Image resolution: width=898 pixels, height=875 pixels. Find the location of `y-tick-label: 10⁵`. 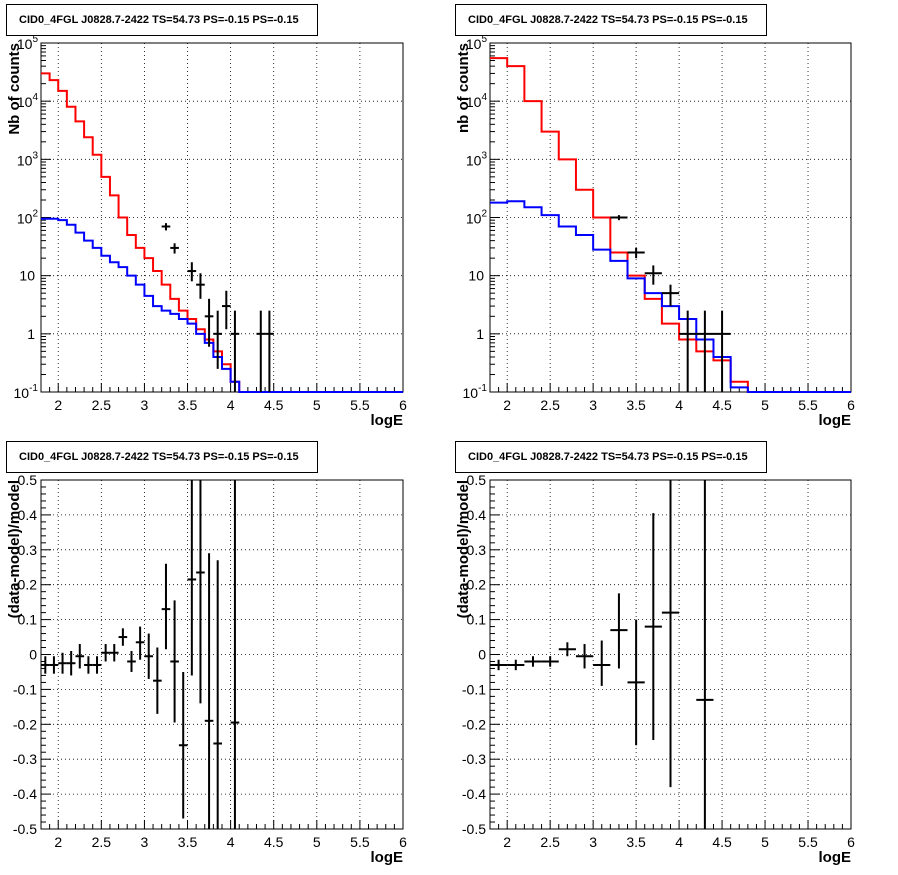

y-tick-label: 10⁵ is located at coordinates (28, 43).